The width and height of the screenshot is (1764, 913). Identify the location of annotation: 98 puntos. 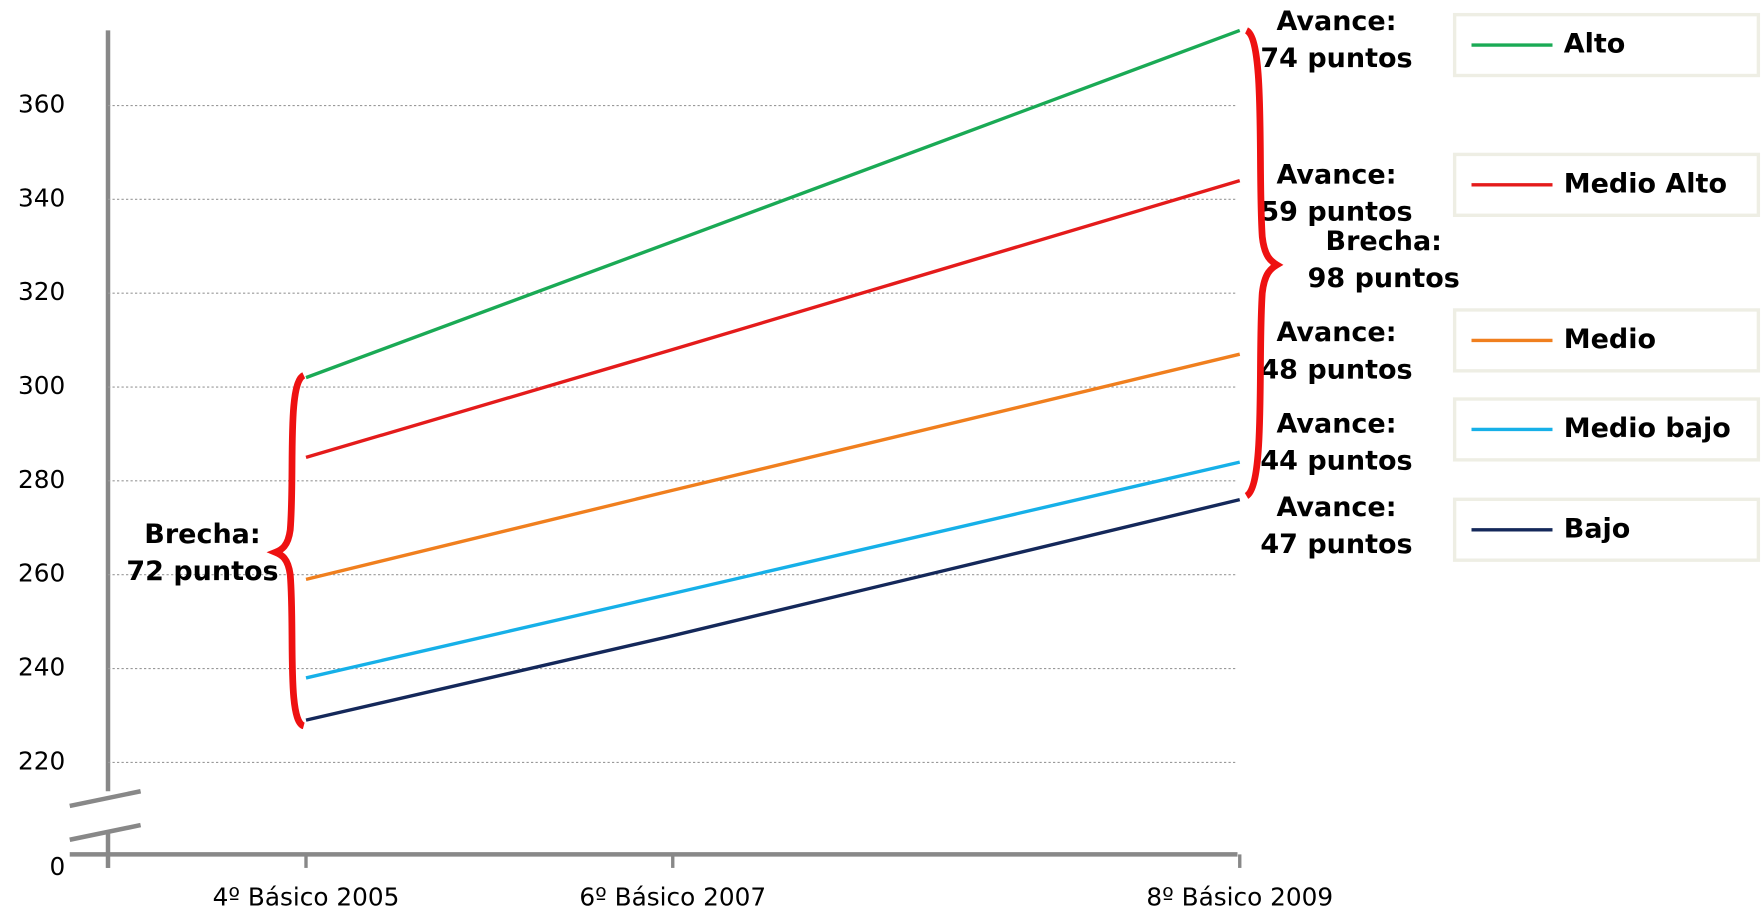
(1384, 278).